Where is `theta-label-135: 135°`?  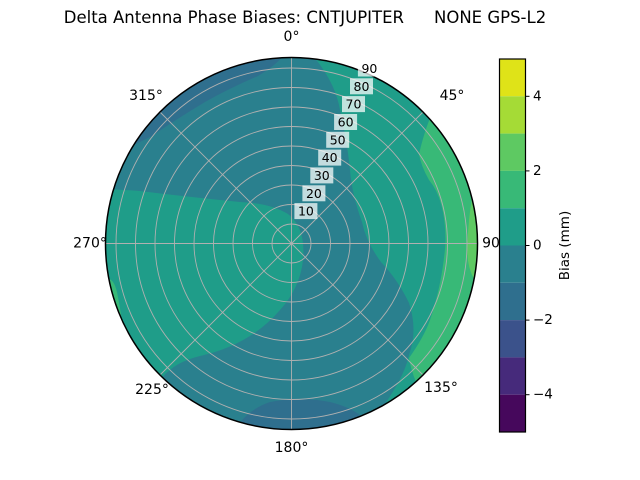 theta-label-135: 135° is located at coordinates (441, 388).